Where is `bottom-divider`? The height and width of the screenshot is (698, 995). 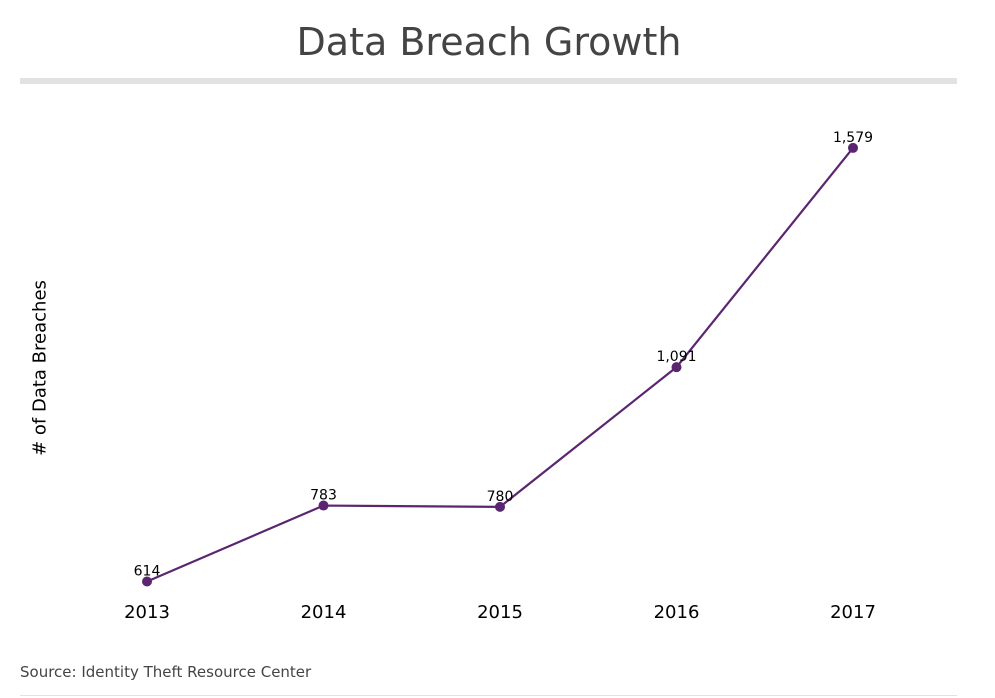 bottom-divider is located at coordinates (488, 695).